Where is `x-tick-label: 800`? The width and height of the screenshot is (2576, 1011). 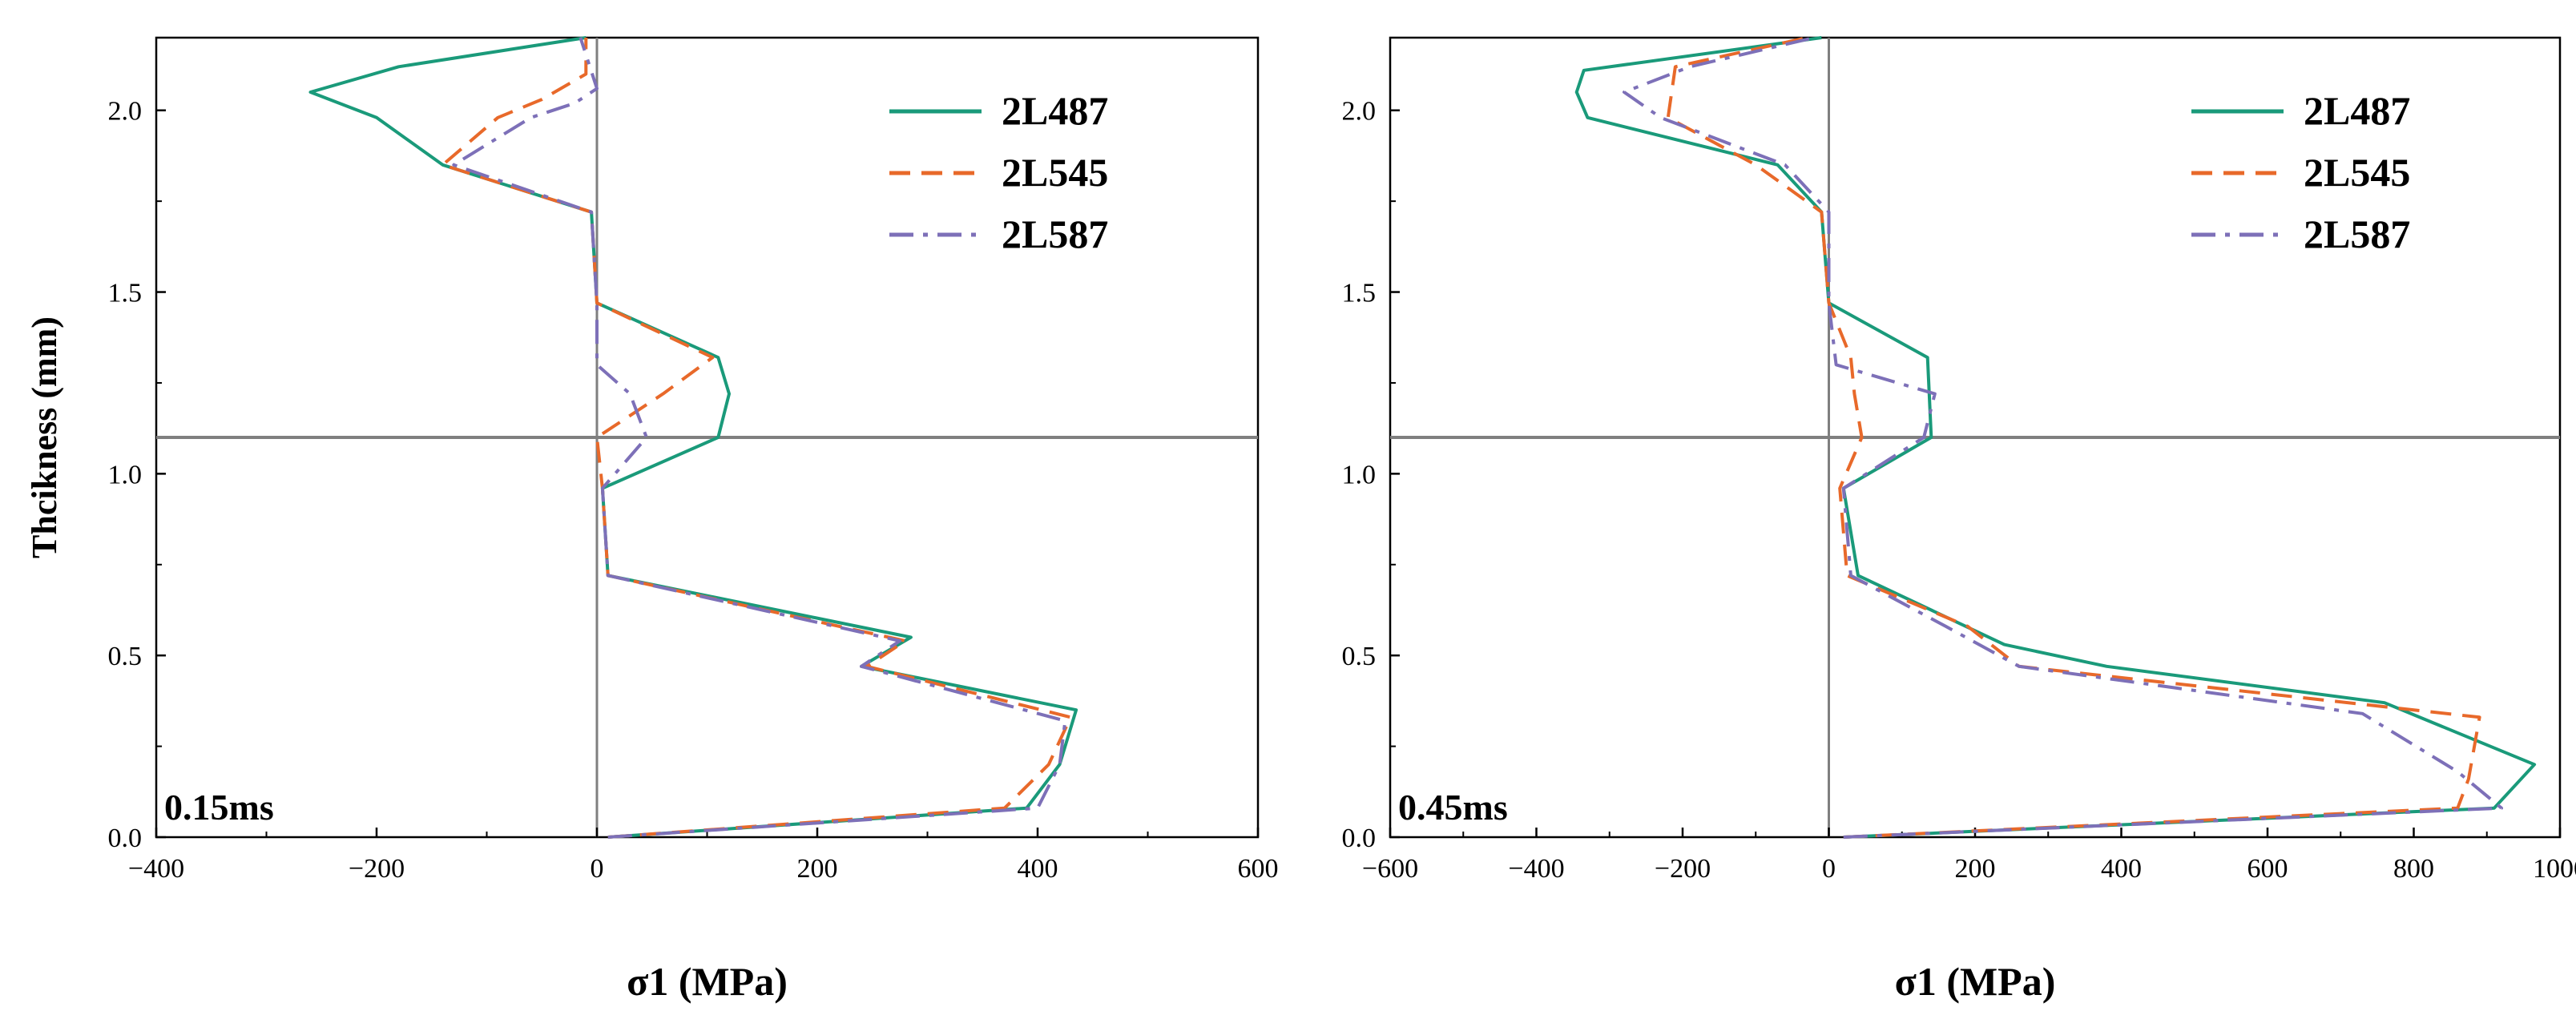
x-tick-label: 800 is located at coordinates (2413, 869).